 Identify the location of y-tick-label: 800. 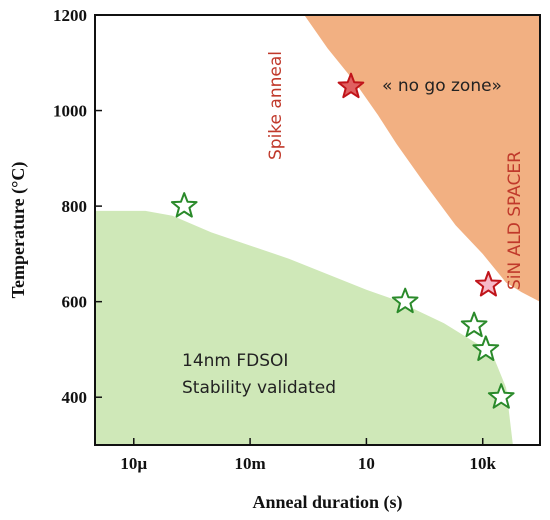
(75, 206).